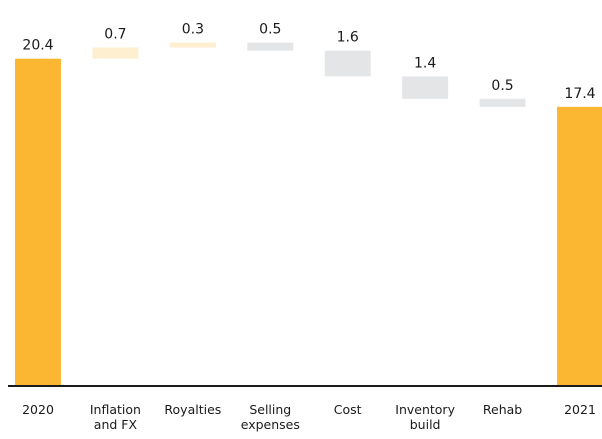  What do you see at coordinates (193, 30) in the screenshot?
I see `value-label: 0.3` at bounding box center [193, 30].